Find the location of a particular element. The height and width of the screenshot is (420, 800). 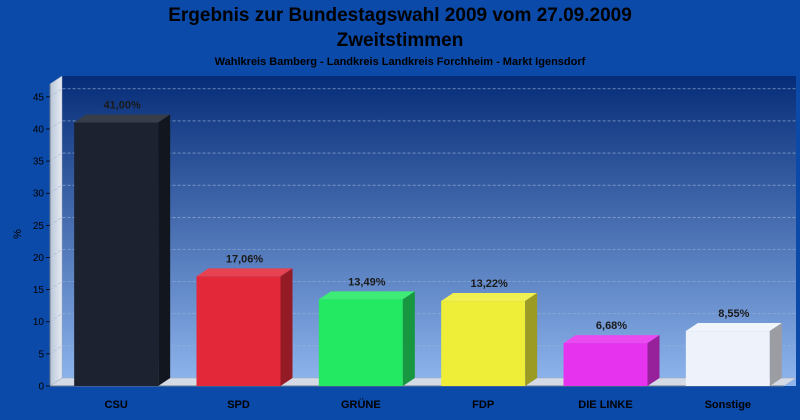

y-tick-label: 0 is located at coordinates (41, 387).